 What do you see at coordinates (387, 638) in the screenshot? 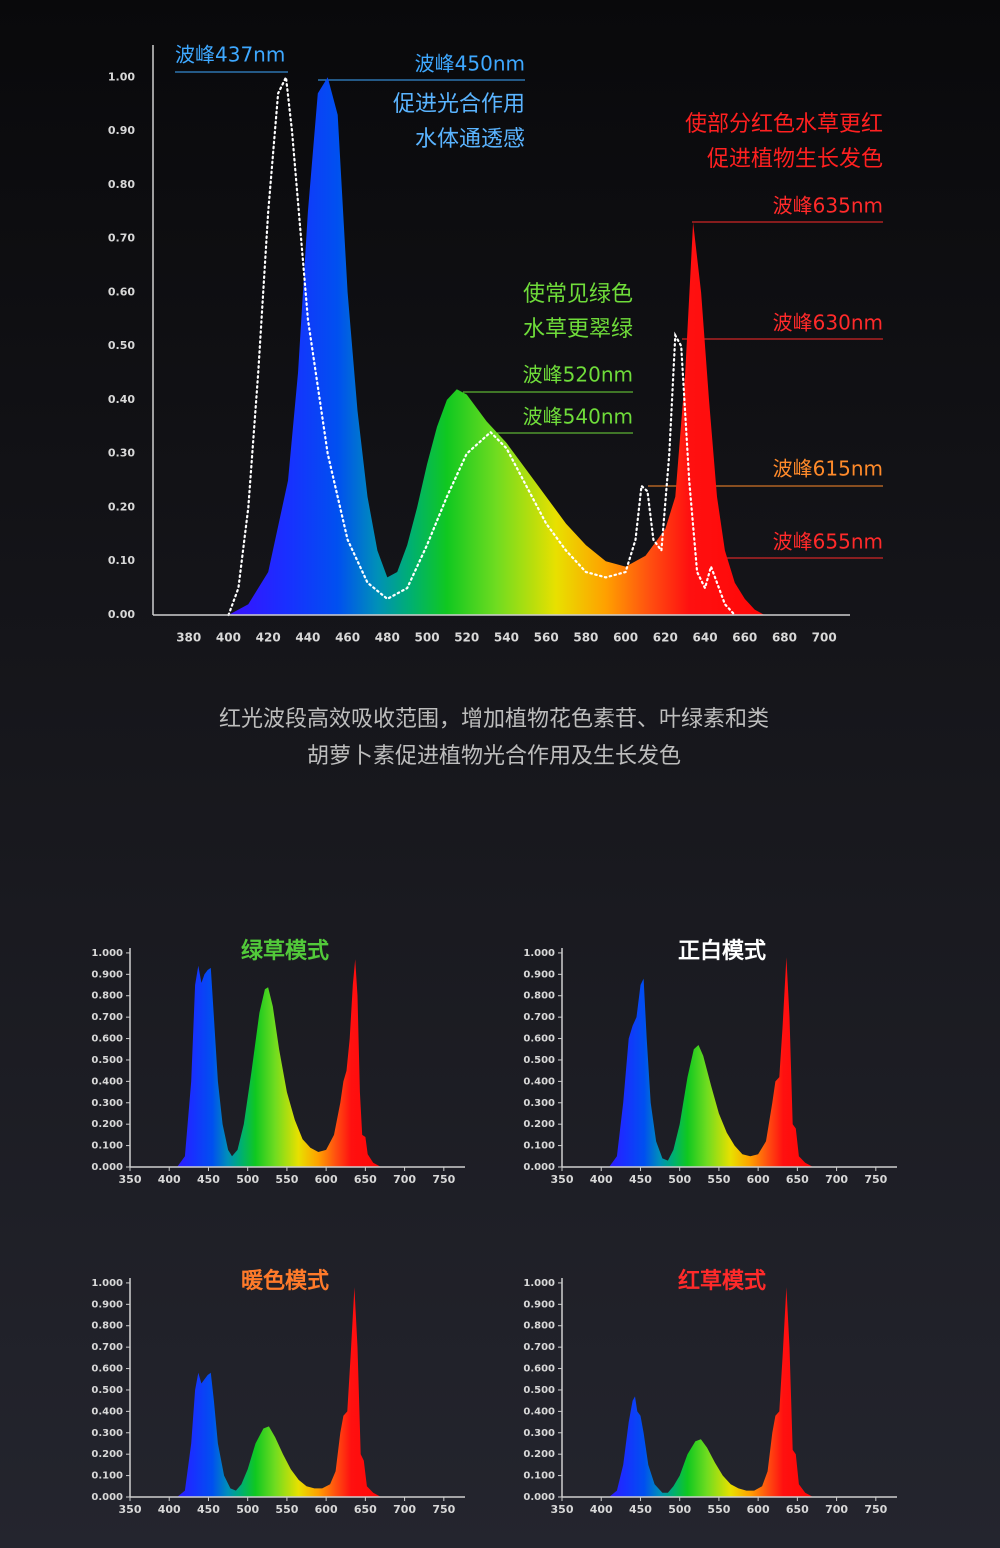
I see `x-tick-label: 480` at bounding box center [387, 638].